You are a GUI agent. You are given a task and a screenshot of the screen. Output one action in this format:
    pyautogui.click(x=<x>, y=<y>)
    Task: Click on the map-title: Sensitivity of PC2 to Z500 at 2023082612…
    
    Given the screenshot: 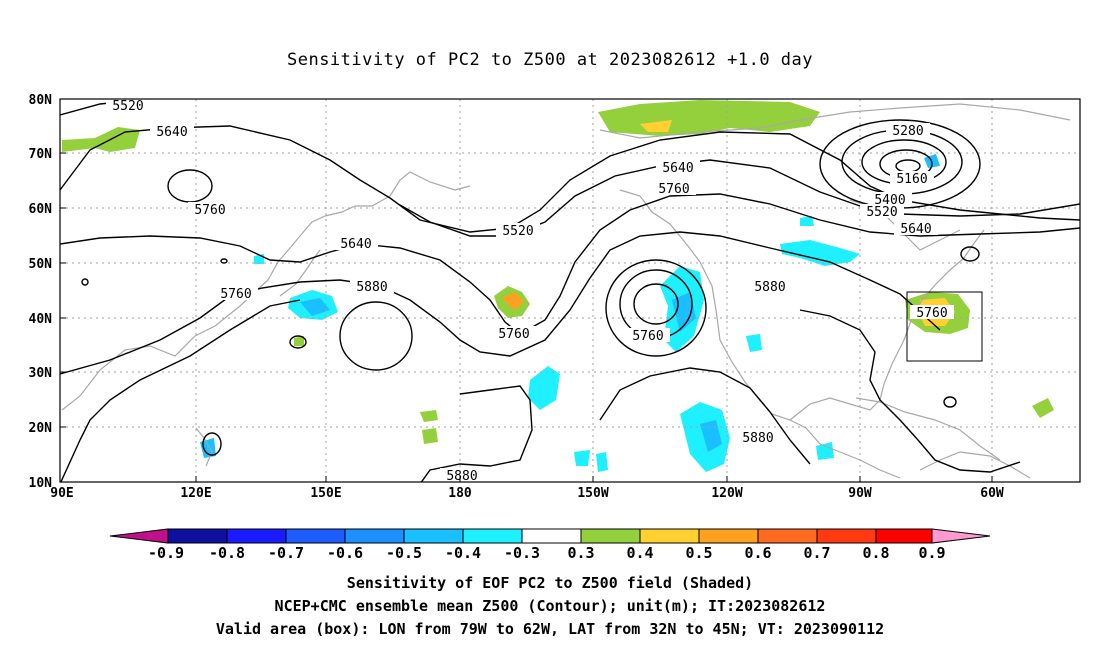 What is the action you would take?
    pyautogui.click(x=549, y=60)
    